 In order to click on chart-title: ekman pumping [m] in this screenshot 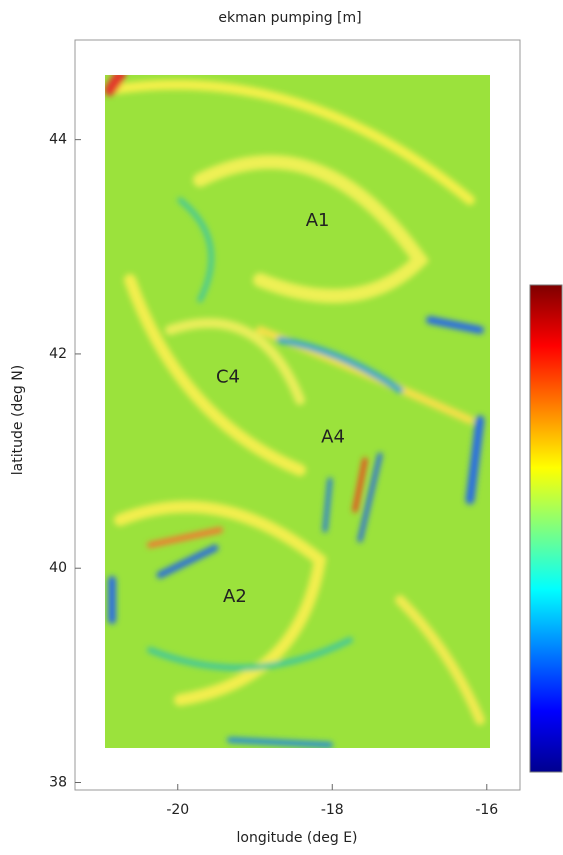, I will do `click(289, 18)`.